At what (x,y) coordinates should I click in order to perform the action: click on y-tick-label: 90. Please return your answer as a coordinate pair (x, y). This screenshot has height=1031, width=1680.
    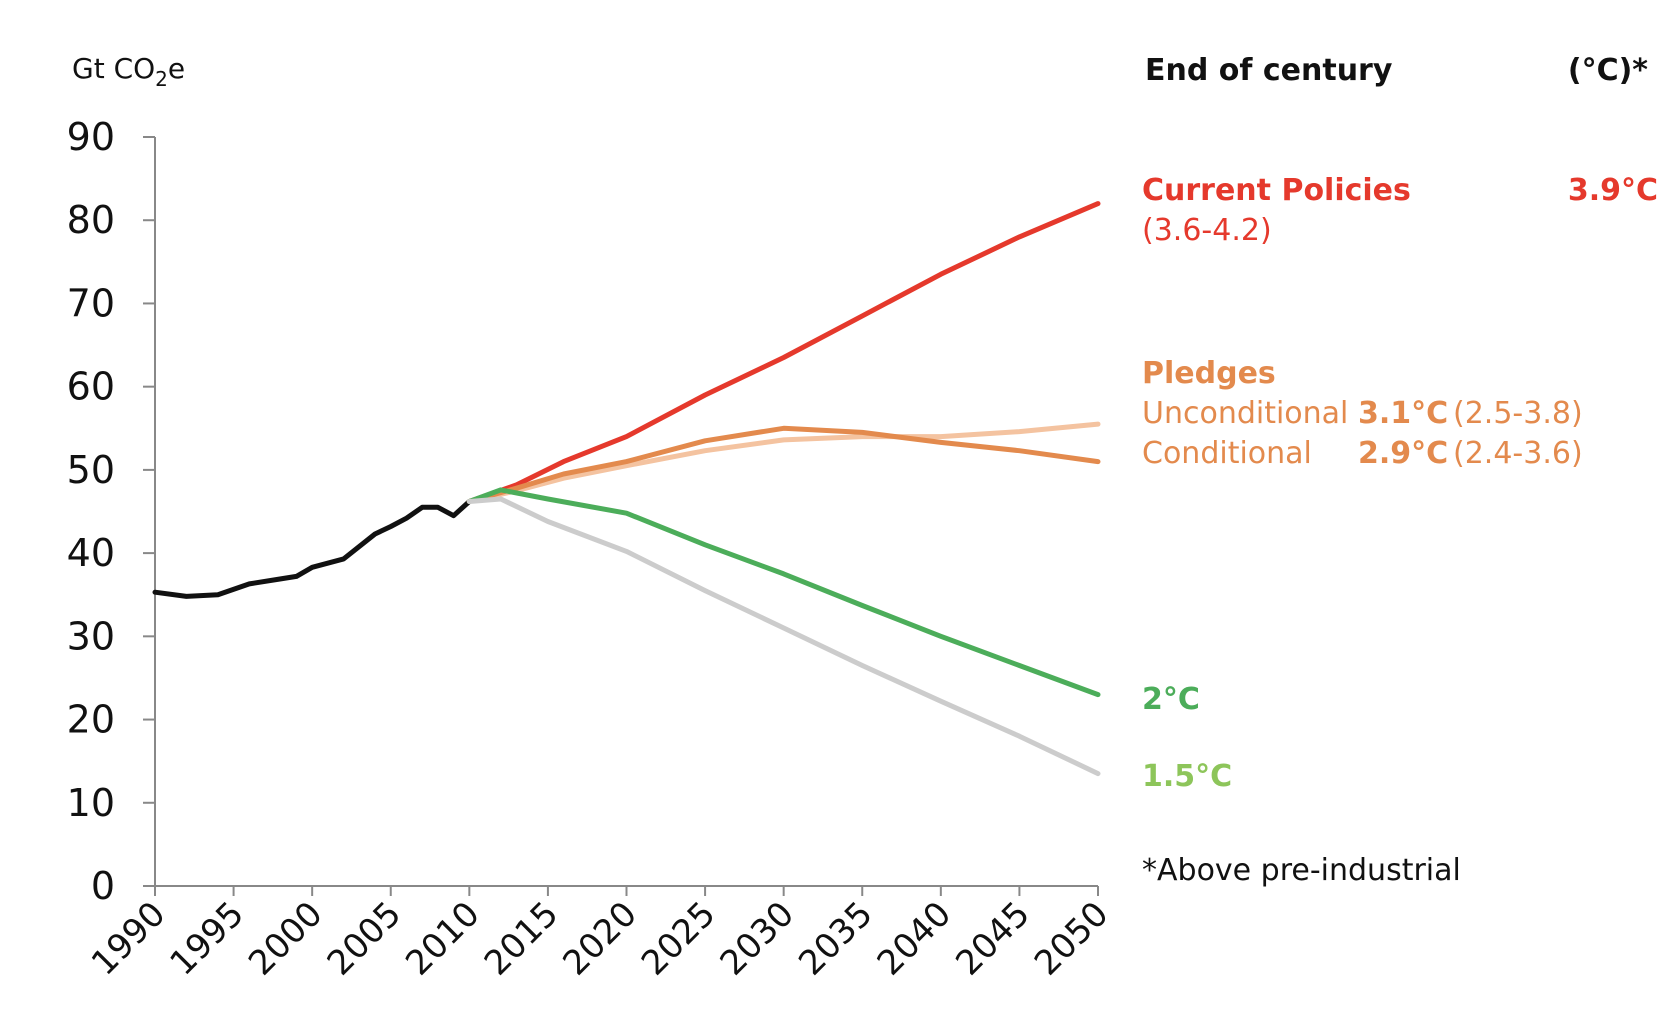
    Looking at the image, I should click on (91, 137).